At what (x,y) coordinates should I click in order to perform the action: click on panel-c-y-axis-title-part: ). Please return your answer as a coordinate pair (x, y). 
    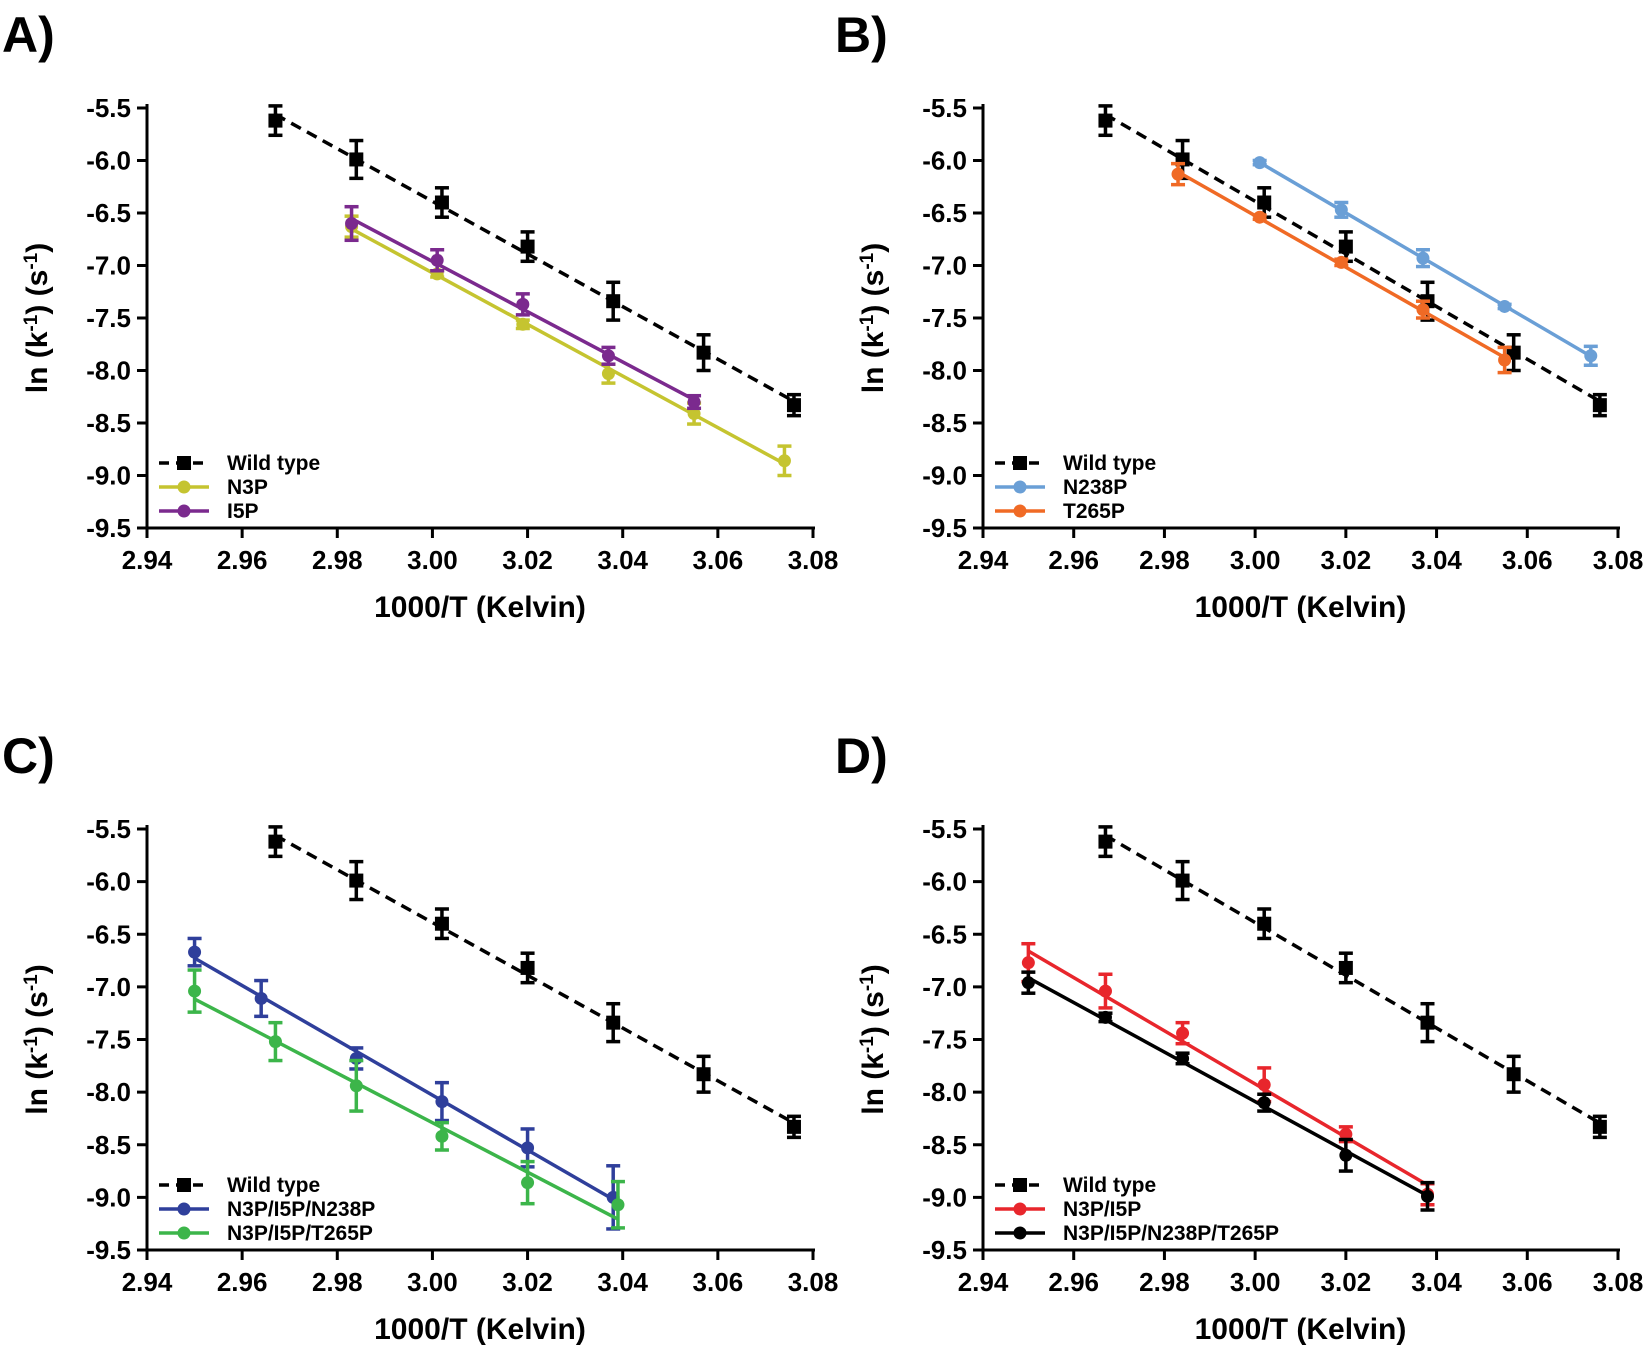
    Looking at the image, I should click on (37, 969).